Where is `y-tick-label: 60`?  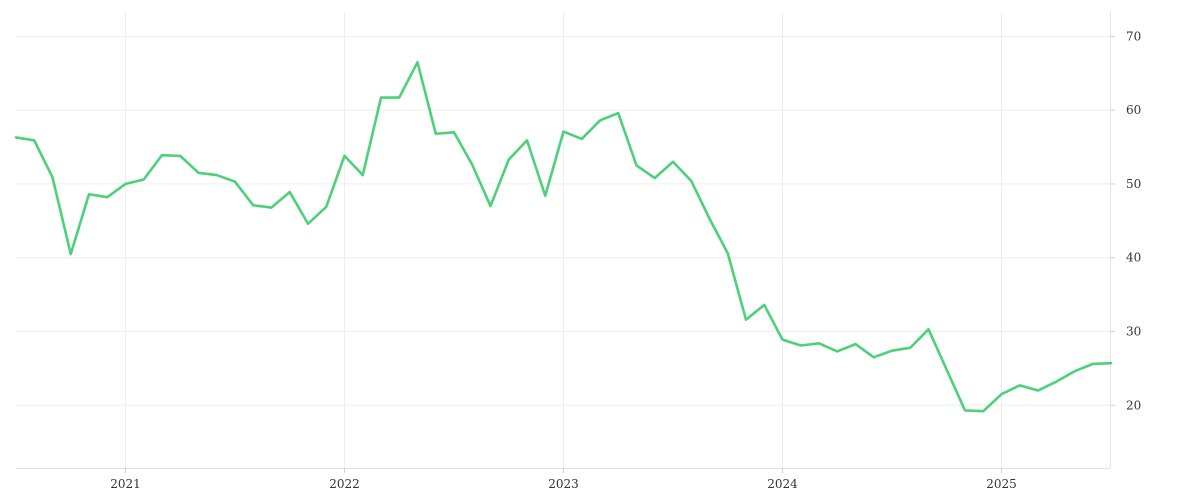
y-tick-label: 60 is located at coordinates (1133, 110).